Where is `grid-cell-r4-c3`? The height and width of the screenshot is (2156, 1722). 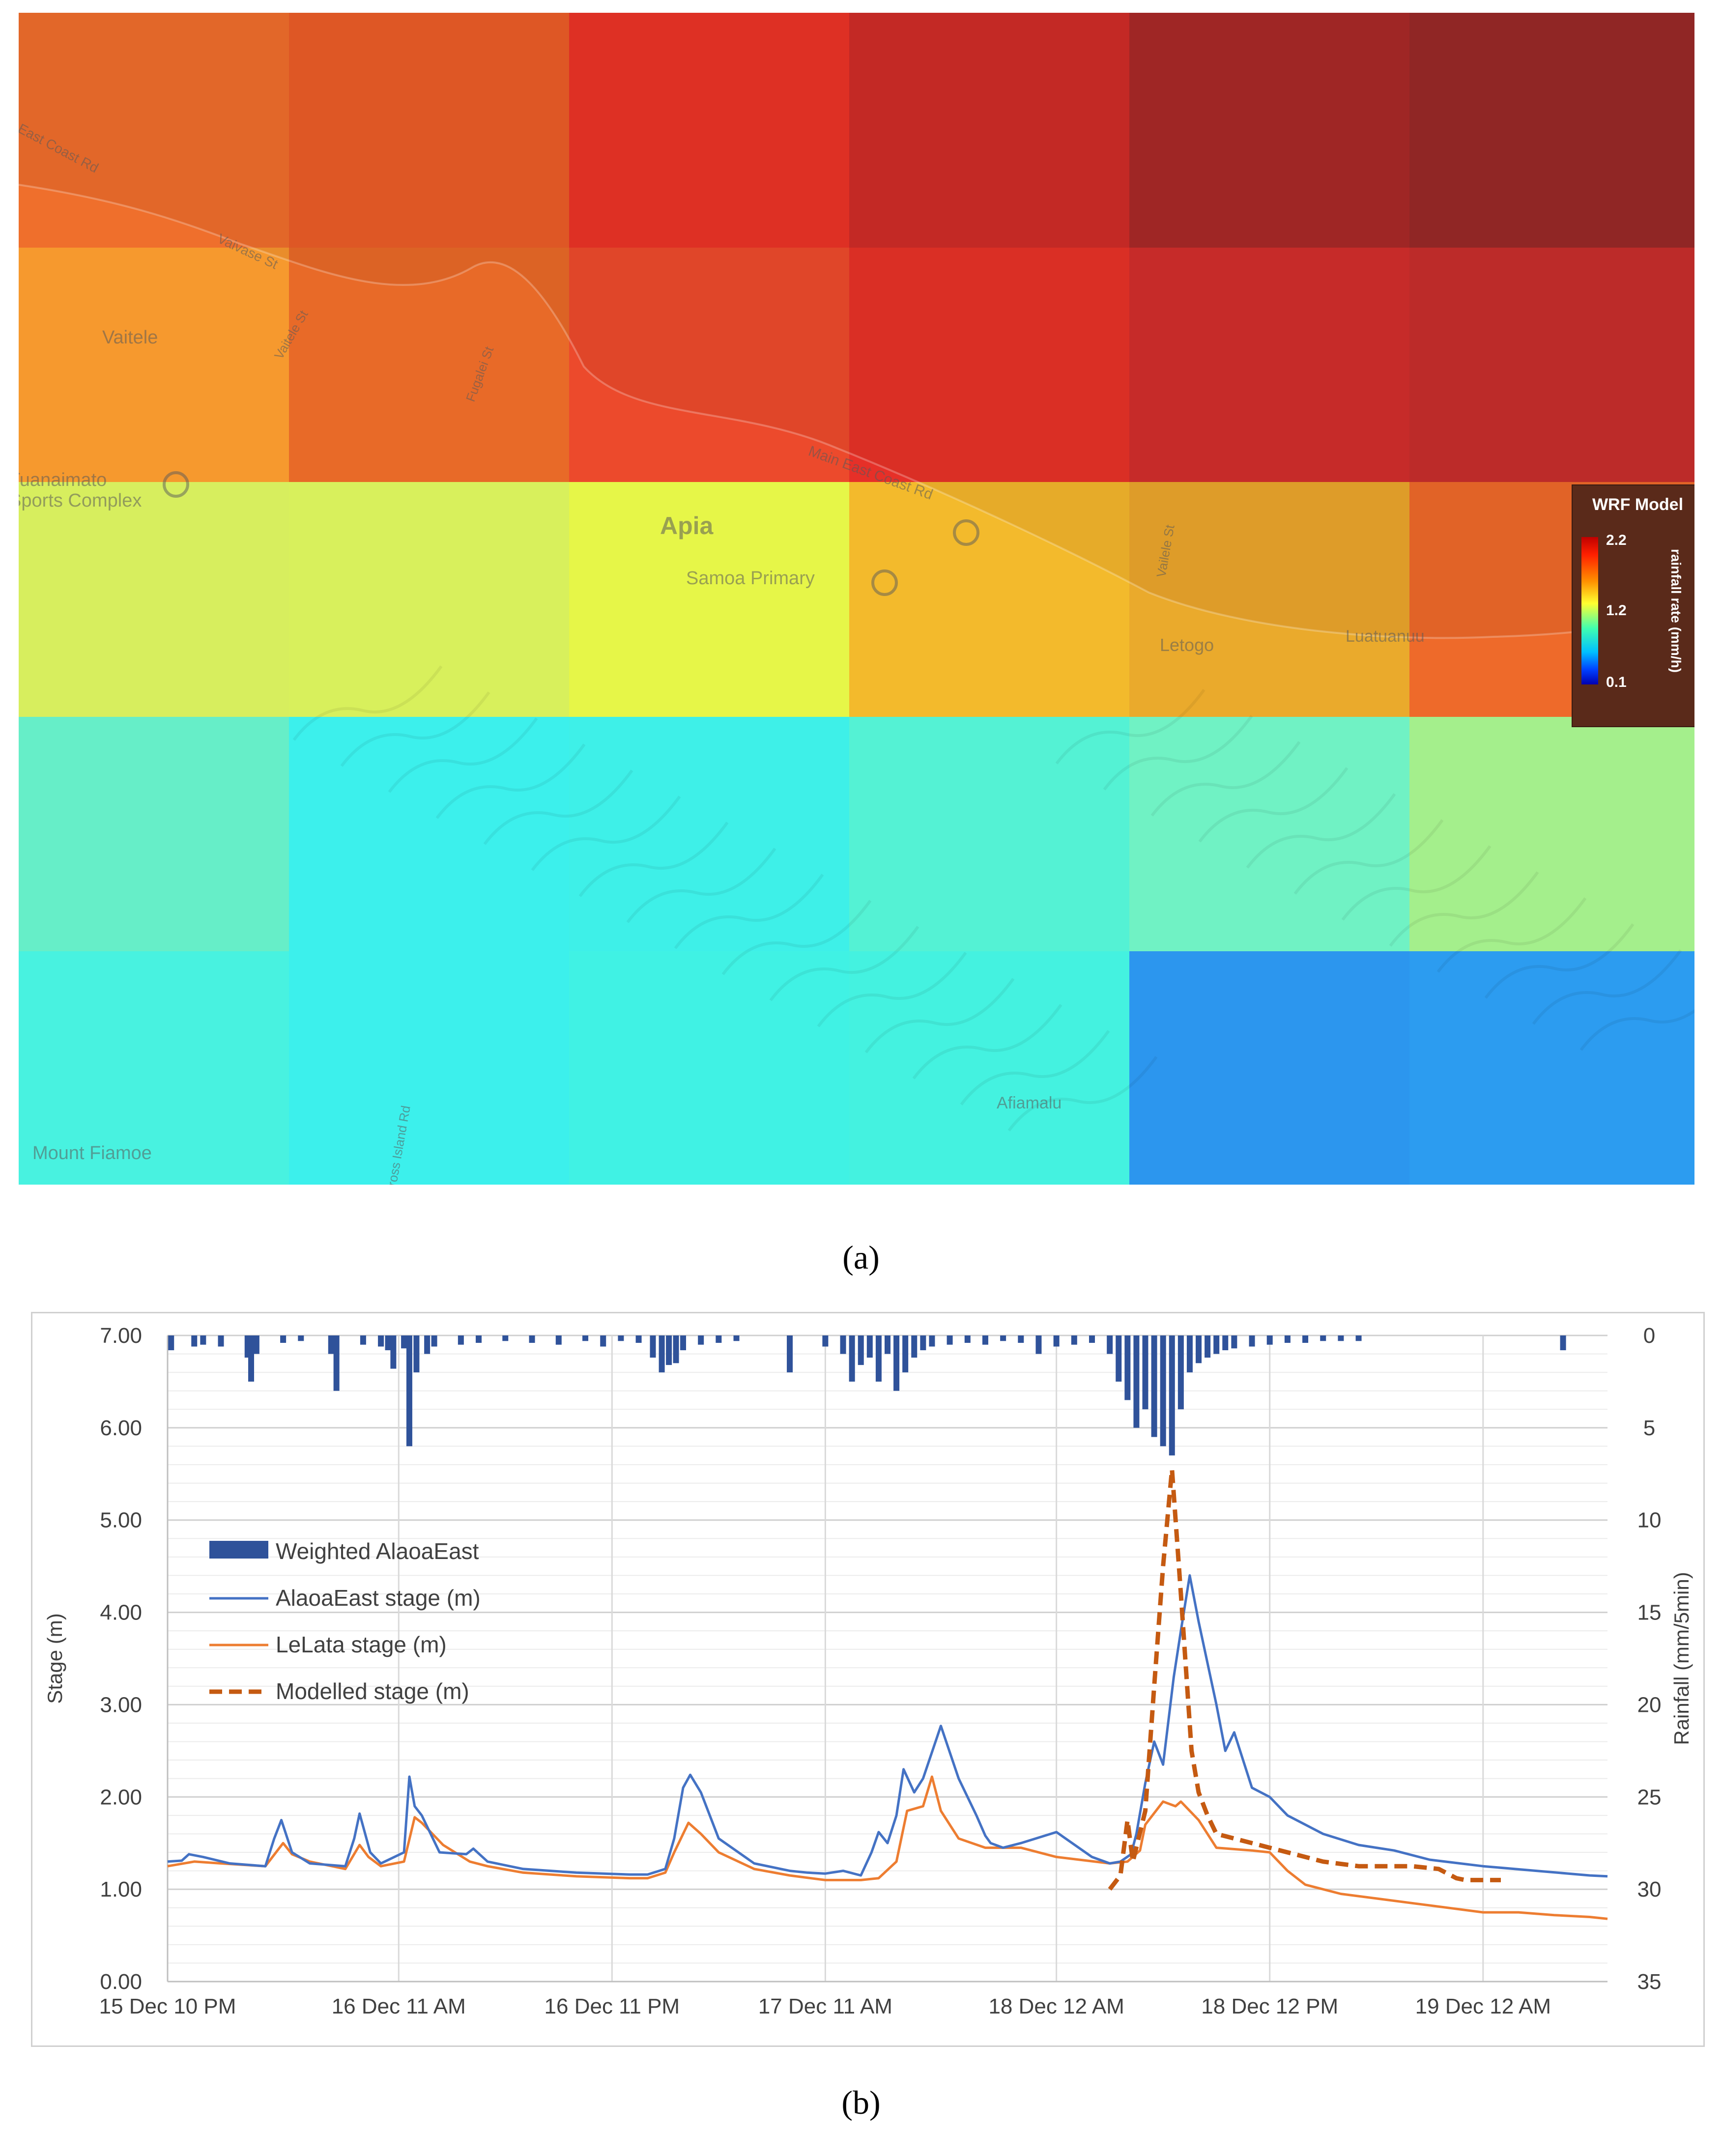 grid-cell-r4-c3 is located at coordinates (989, 1068).